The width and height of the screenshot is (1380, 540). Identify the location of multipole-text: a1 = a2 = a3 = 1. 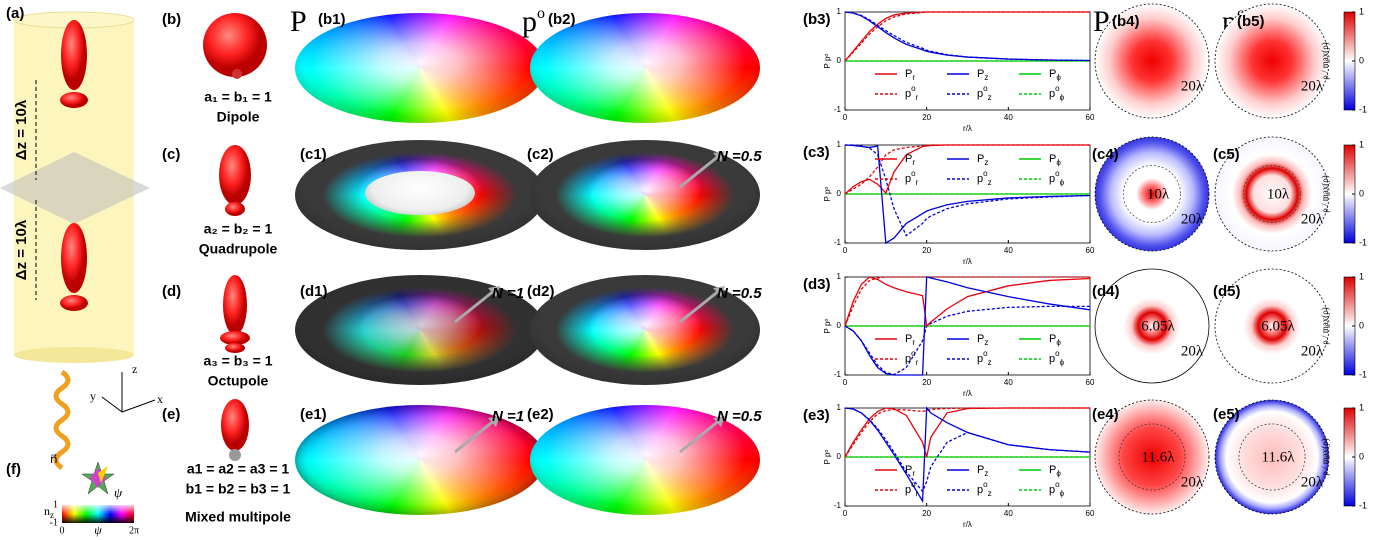
(238, 469).